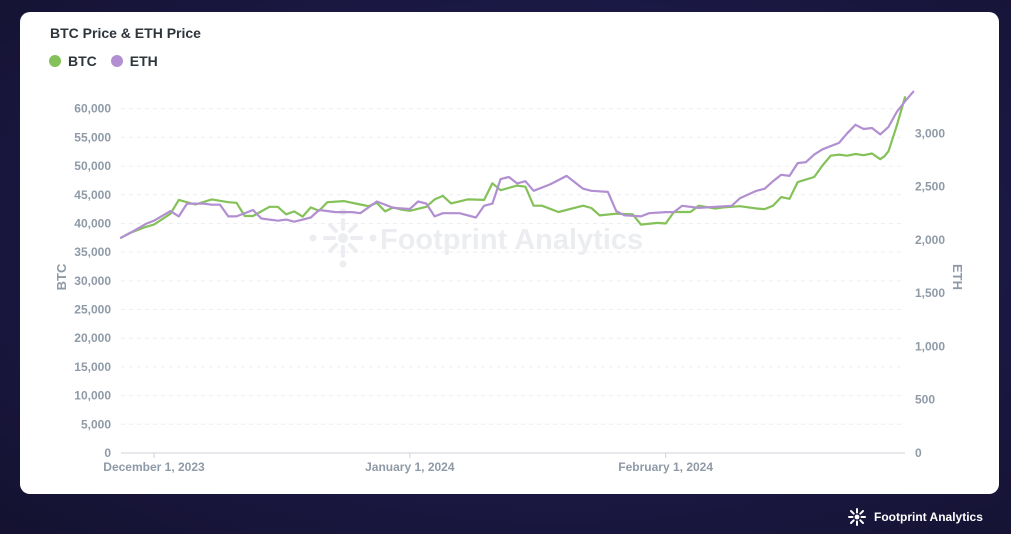 The image size is (1011, 534). What do you see at coordinates (930, 346) in the screenshot?
I see `y-right-tick-label: 1,000` at bounding box center [930, 346].